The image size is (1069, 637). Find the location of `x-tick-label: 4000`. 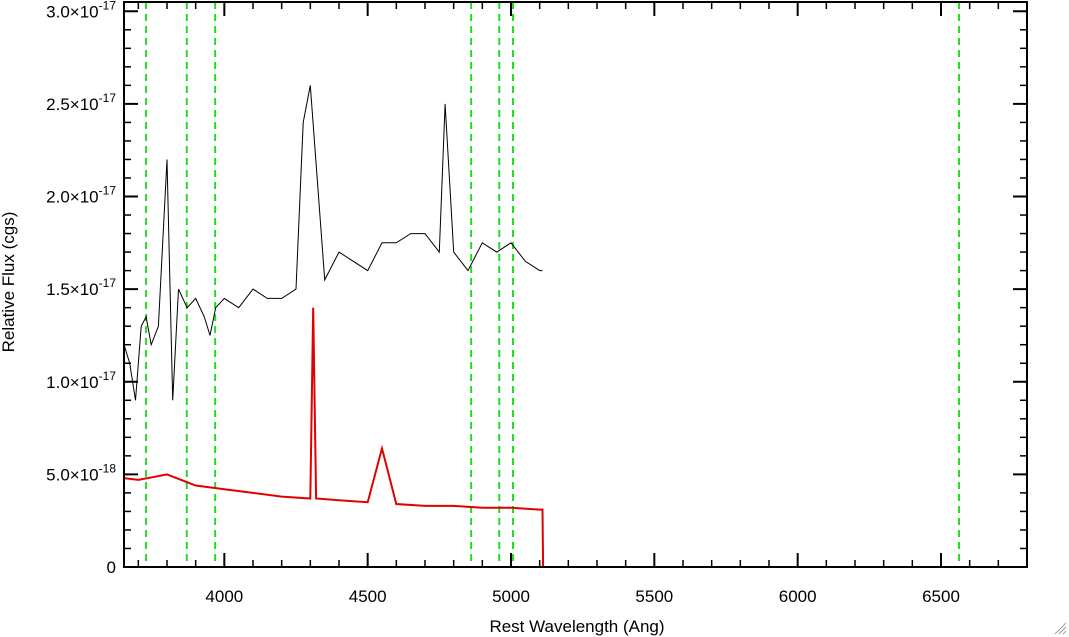

x-tick-label: 4000 is located at coordinates (224, 596).